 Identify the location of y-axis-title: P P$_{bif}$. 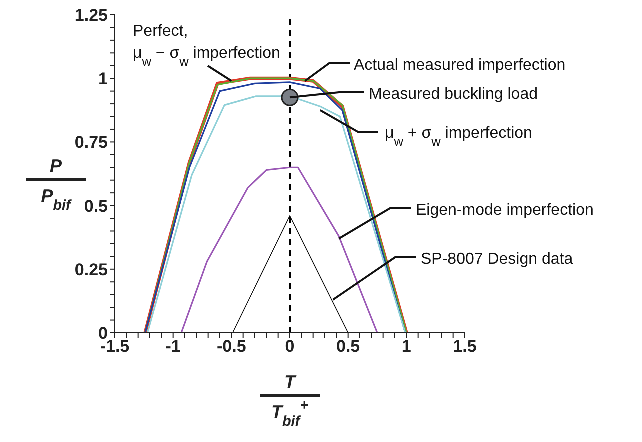
(56, 185).